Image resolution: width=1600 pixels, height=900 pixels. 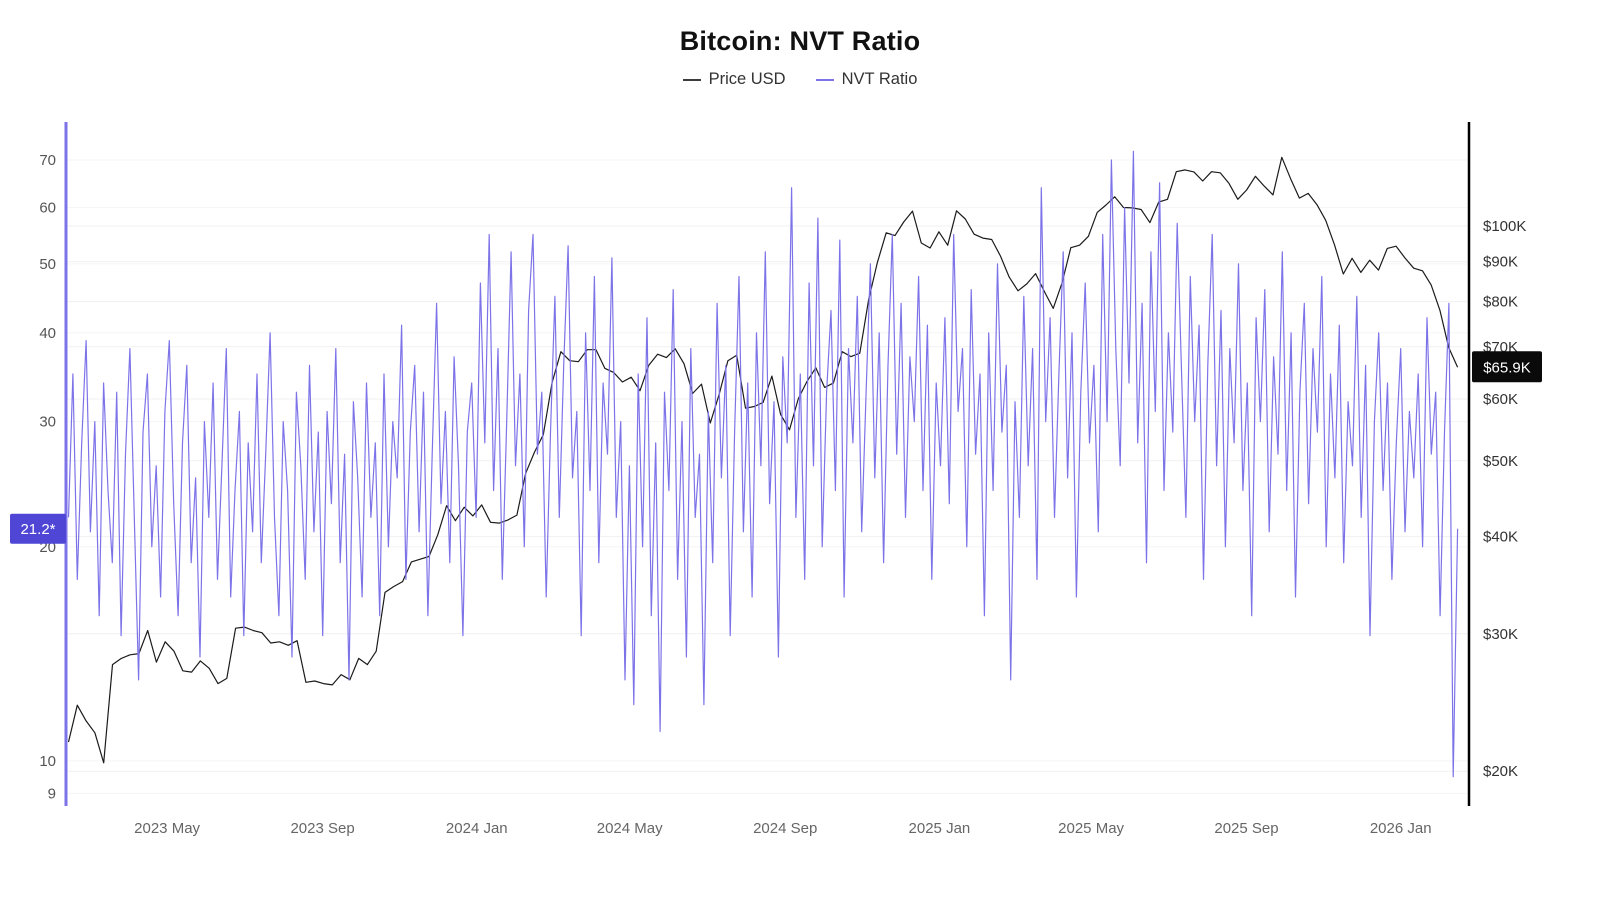 What do you see at coordinates (477, 828) in the screenshot?
I see `x-axis-tick-label: 2024 Jan` at bounding box center [477, 828].